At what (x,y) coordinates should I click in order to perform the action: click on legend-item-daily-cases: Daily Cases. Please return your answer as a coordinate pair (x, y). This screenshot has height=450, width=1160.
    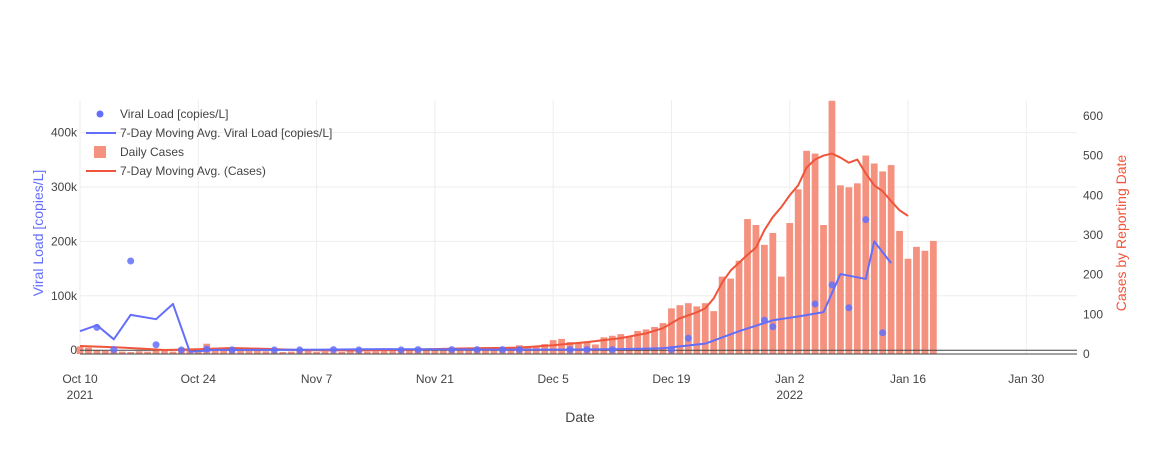
    Looking at the image, I should click on (139, 152).